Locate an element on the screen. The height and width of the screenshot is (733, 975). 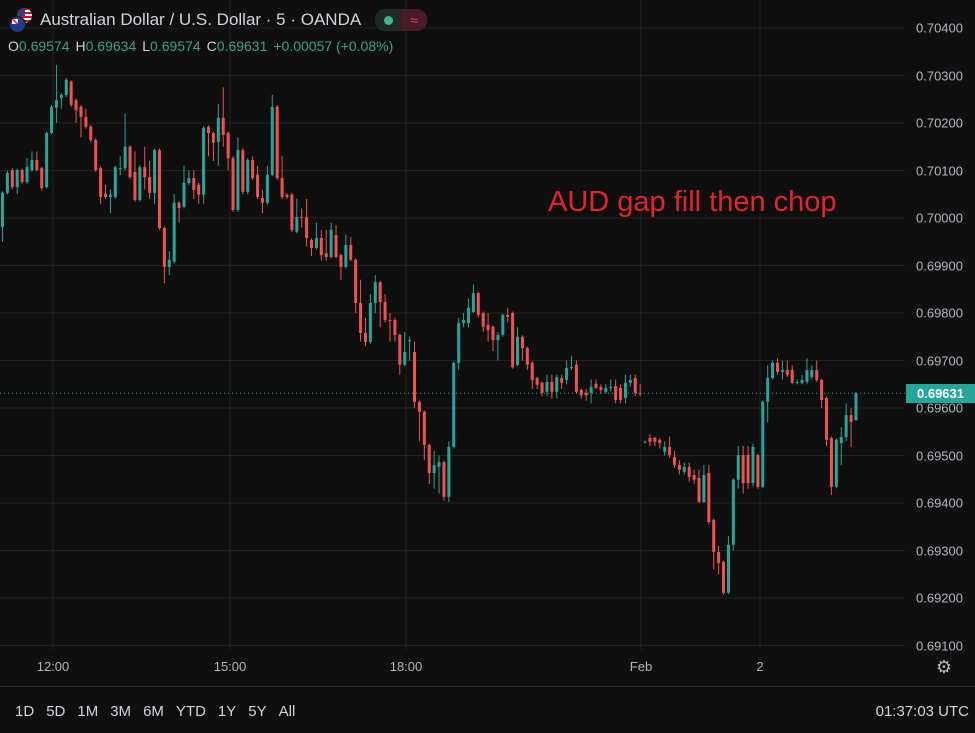
range-button-ytd: YTD is located at coordinates (190, 711).